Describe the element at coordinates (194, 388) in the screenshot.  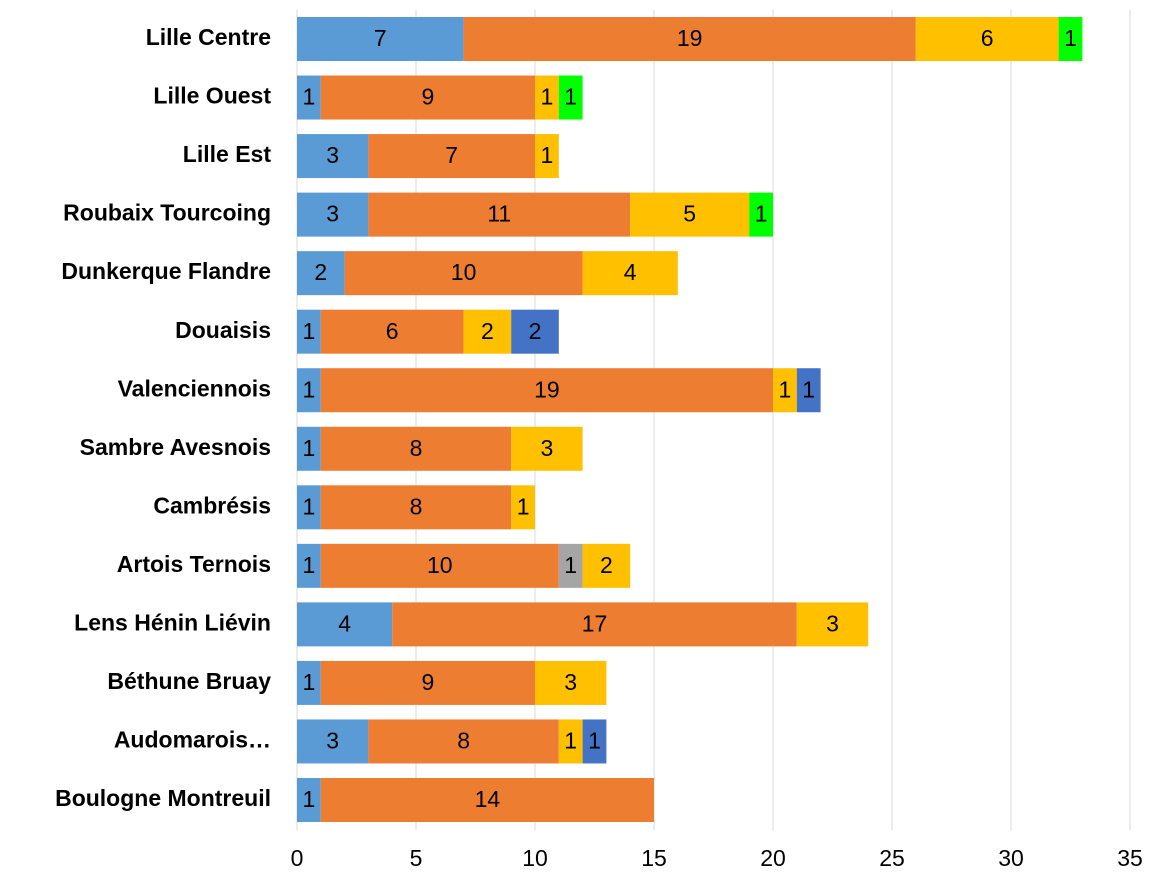
I see `category-label: Valenciennois` at that location.